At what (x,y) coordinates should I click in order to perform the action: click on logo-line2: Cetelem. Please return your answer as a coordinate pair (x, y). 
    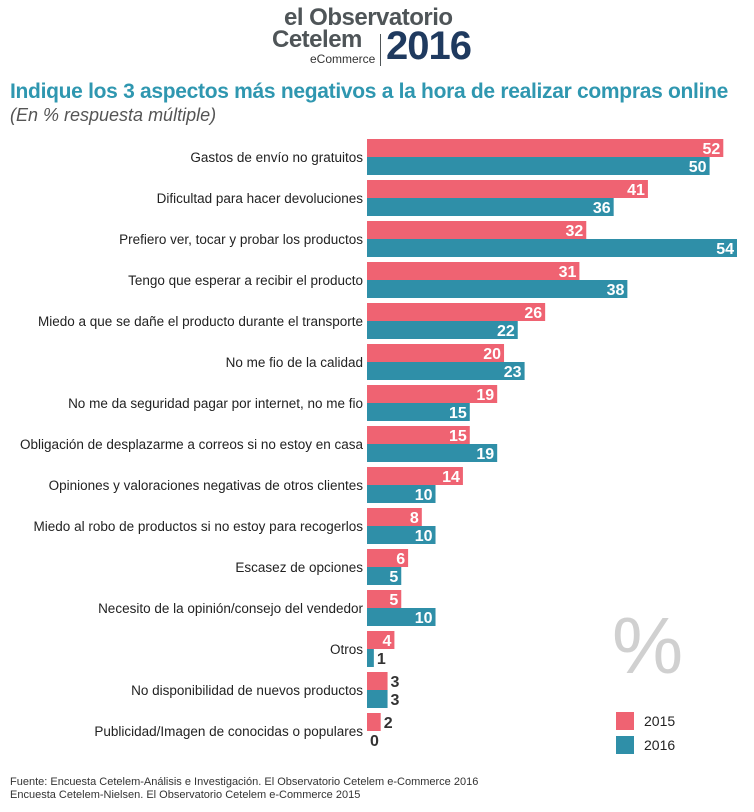
    Looking at the image, I should click on (317, 39).